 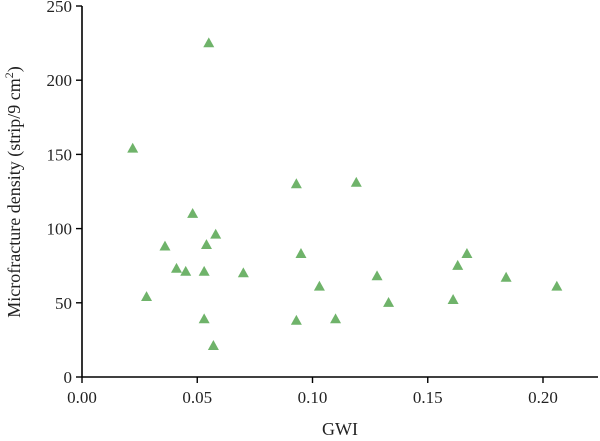 I want to click on y-tick-label: 0, so click(x=68, y=377).